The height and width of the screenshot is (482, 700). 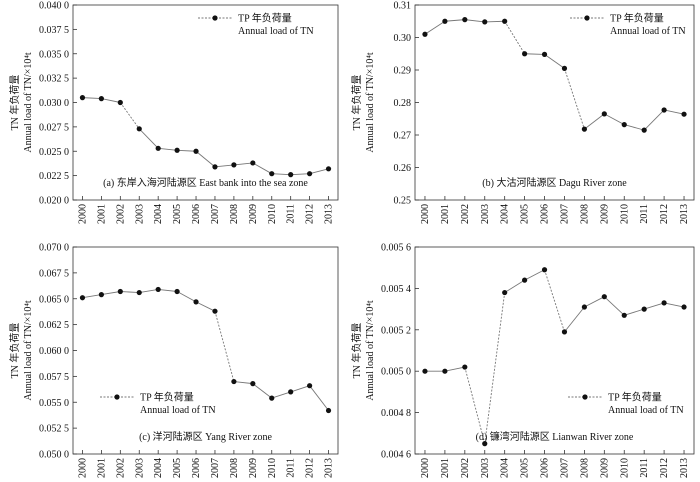 I want to click on panel-caption: (a) 东岸入海河陆源区 East bank into the sea zone, so click(x=205, y=182).